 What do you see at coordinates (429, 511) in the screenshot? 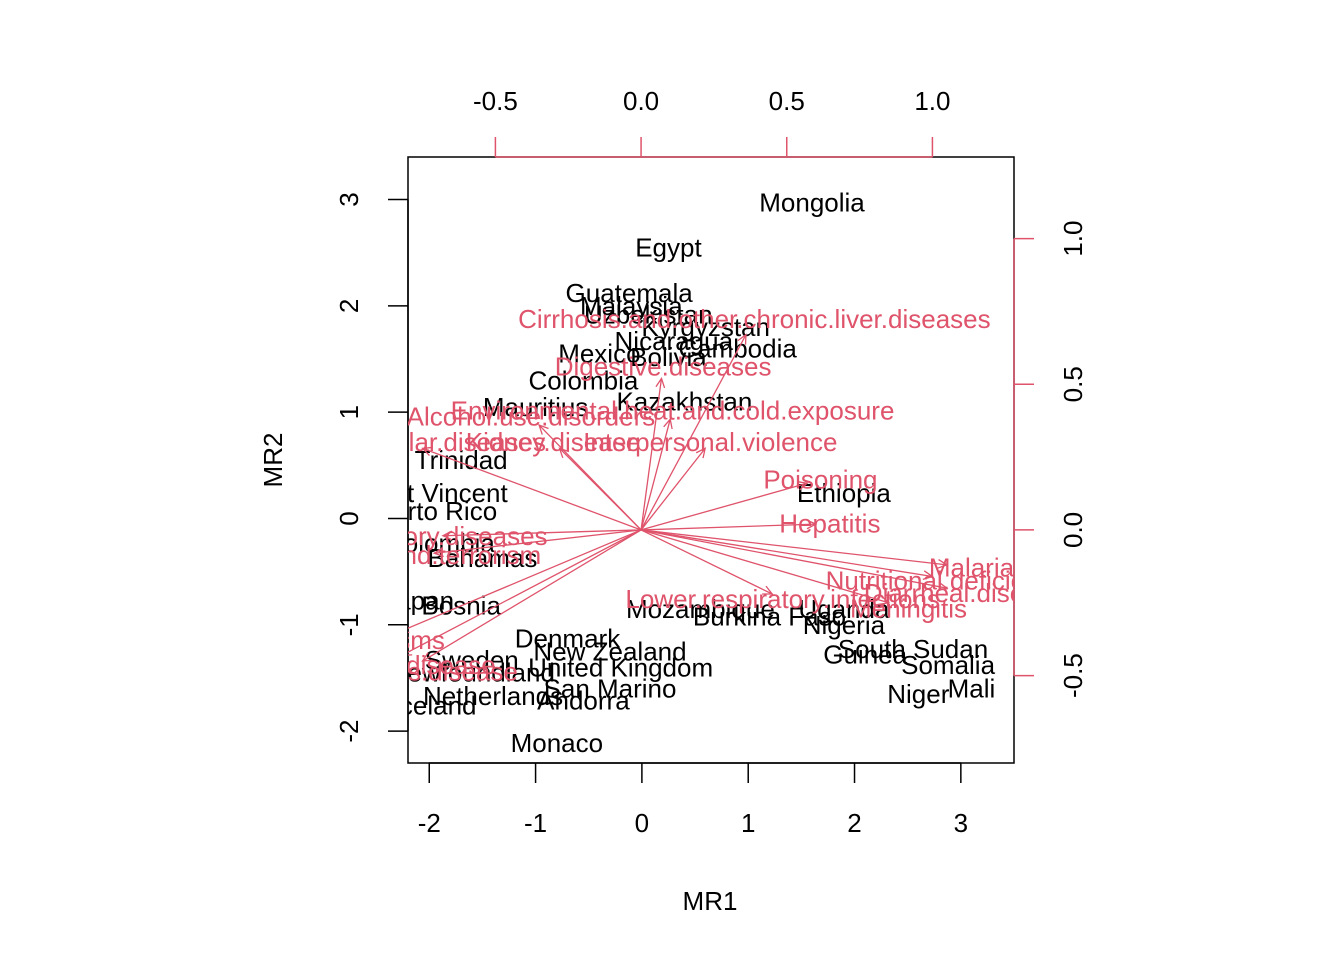
I see `observation-label: Puerto Rico` at bounding box center [429, 511].